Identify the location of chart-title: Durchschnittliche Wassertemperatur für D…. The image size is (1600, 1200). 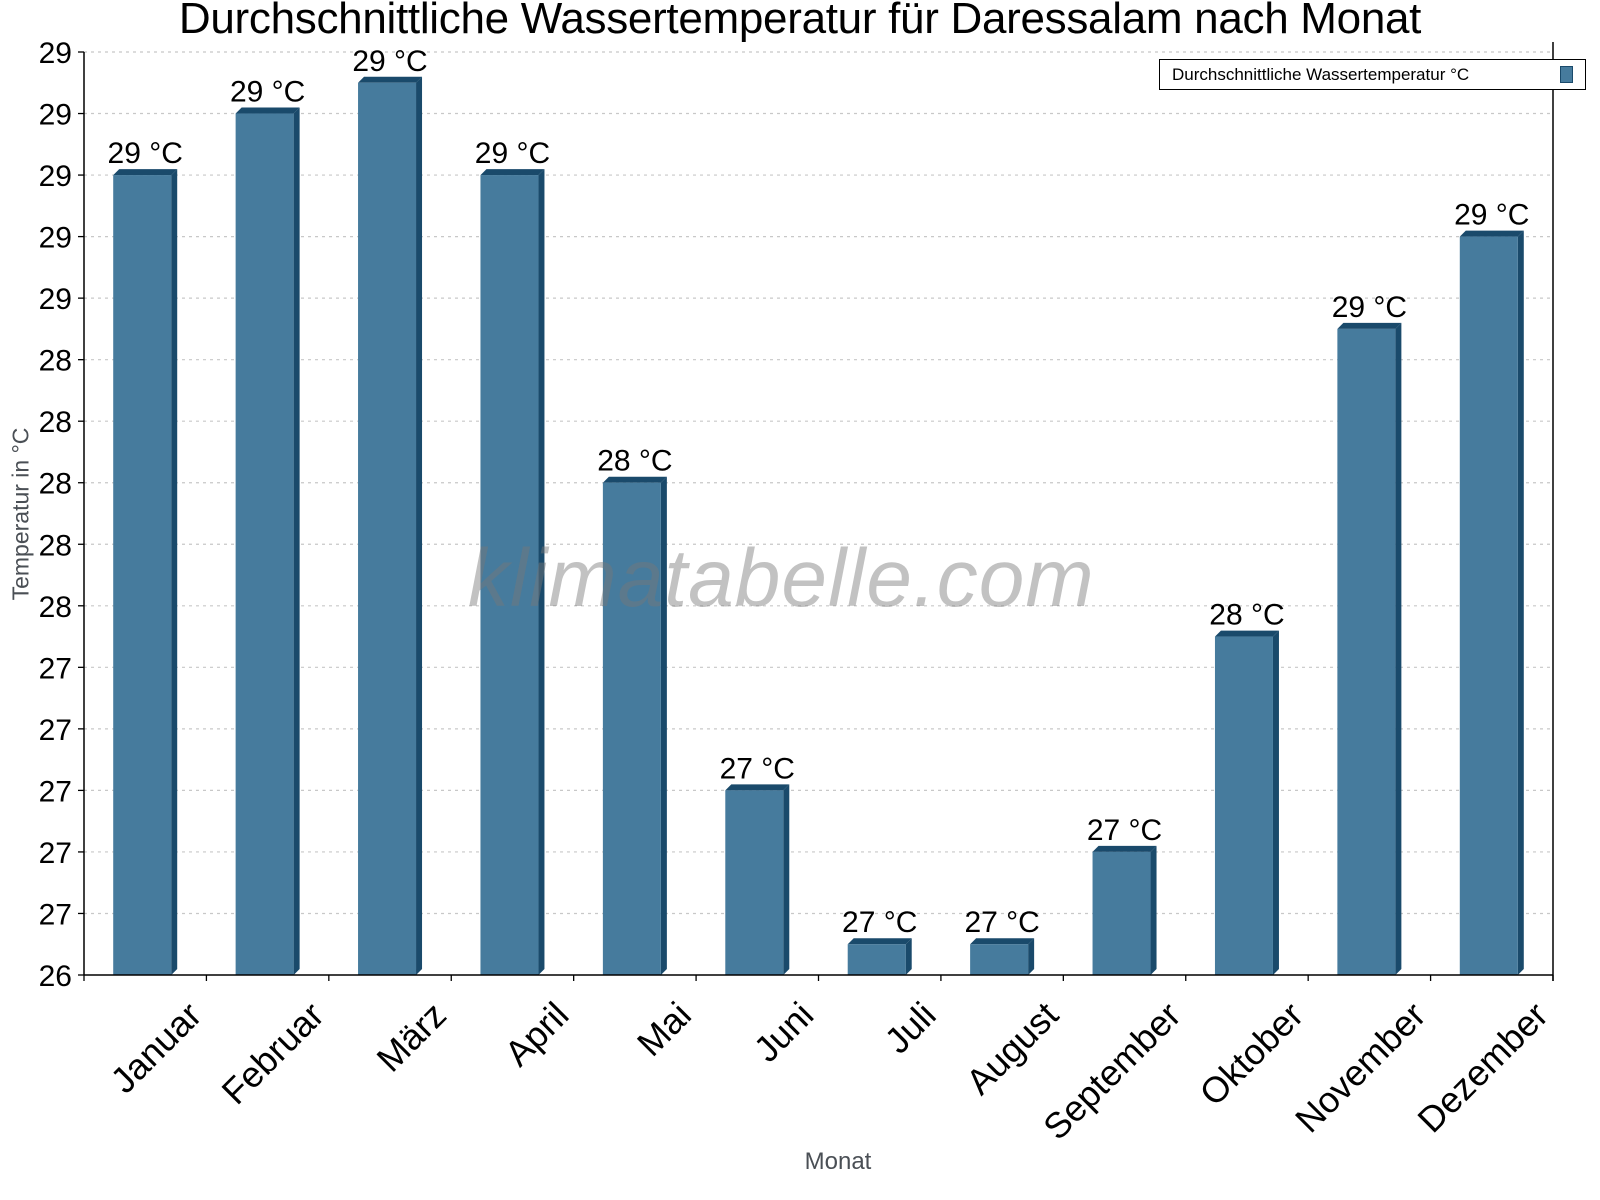
(800, 21).